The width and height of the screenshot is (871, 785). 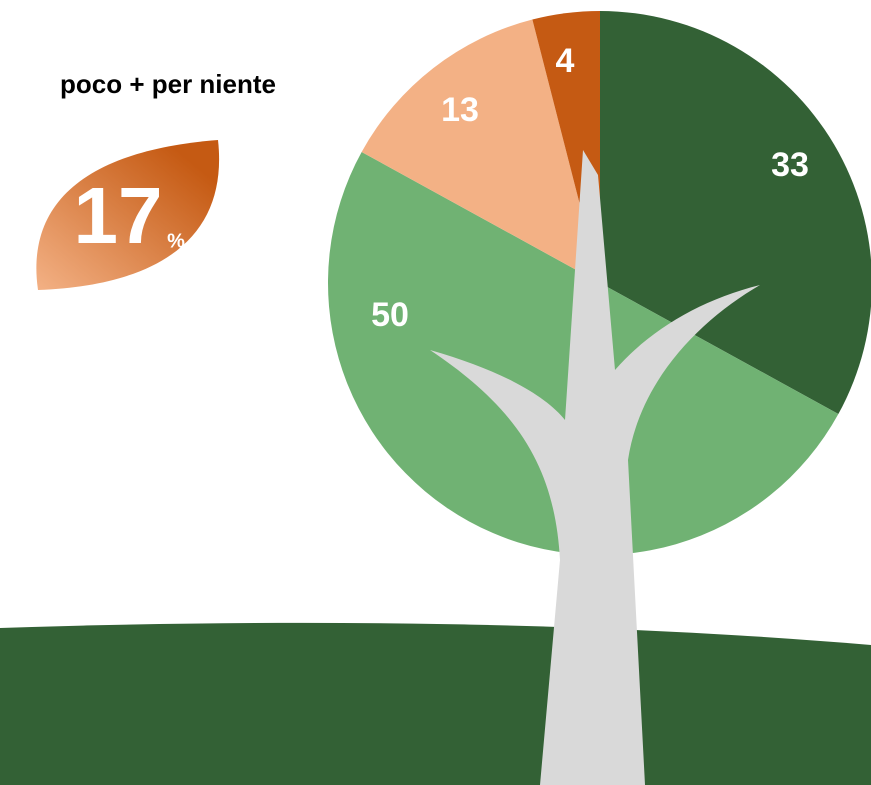 What do you see at coordinates (176, 241) in the screenshot?
I see `callout-unit: %` at bounding box center [176, 241].